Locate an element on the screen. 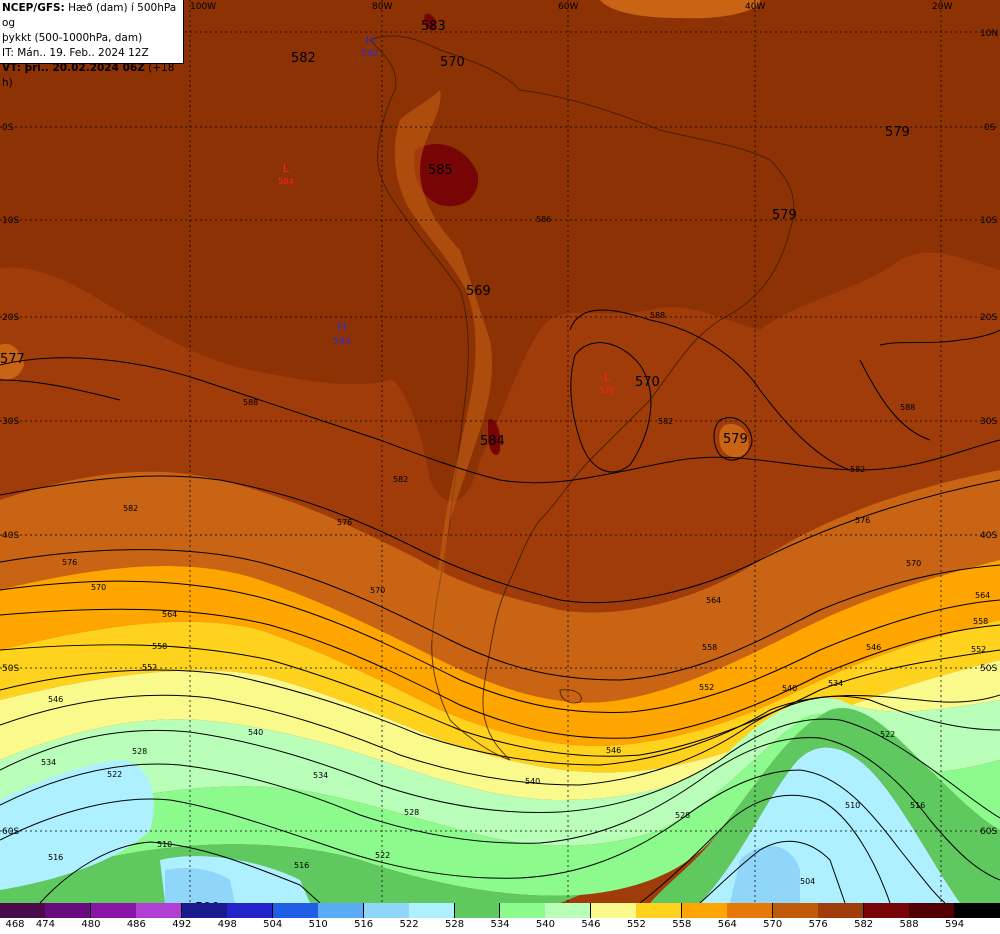 Image resolution: width=1000 pixels, height=934 pixels. contour-label: 504 is located at coordinates (807, 881).